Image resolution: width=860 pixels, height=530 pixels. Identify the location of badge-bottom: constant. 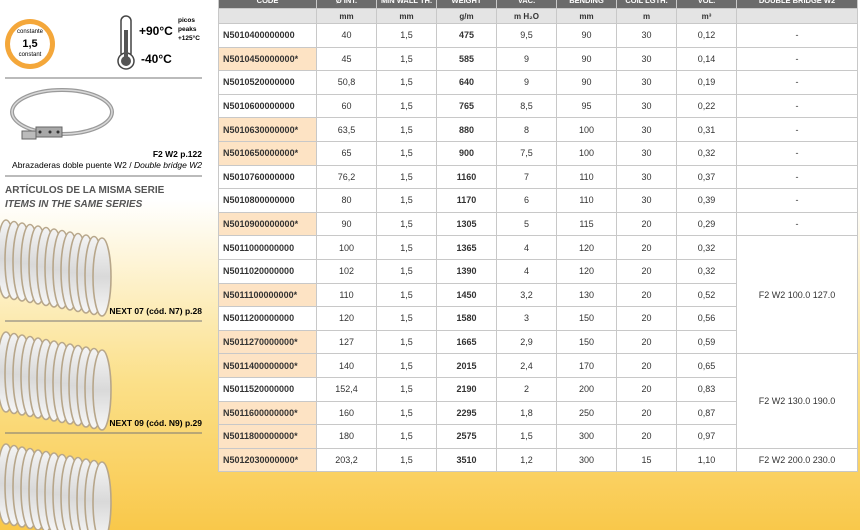
(30, 55).